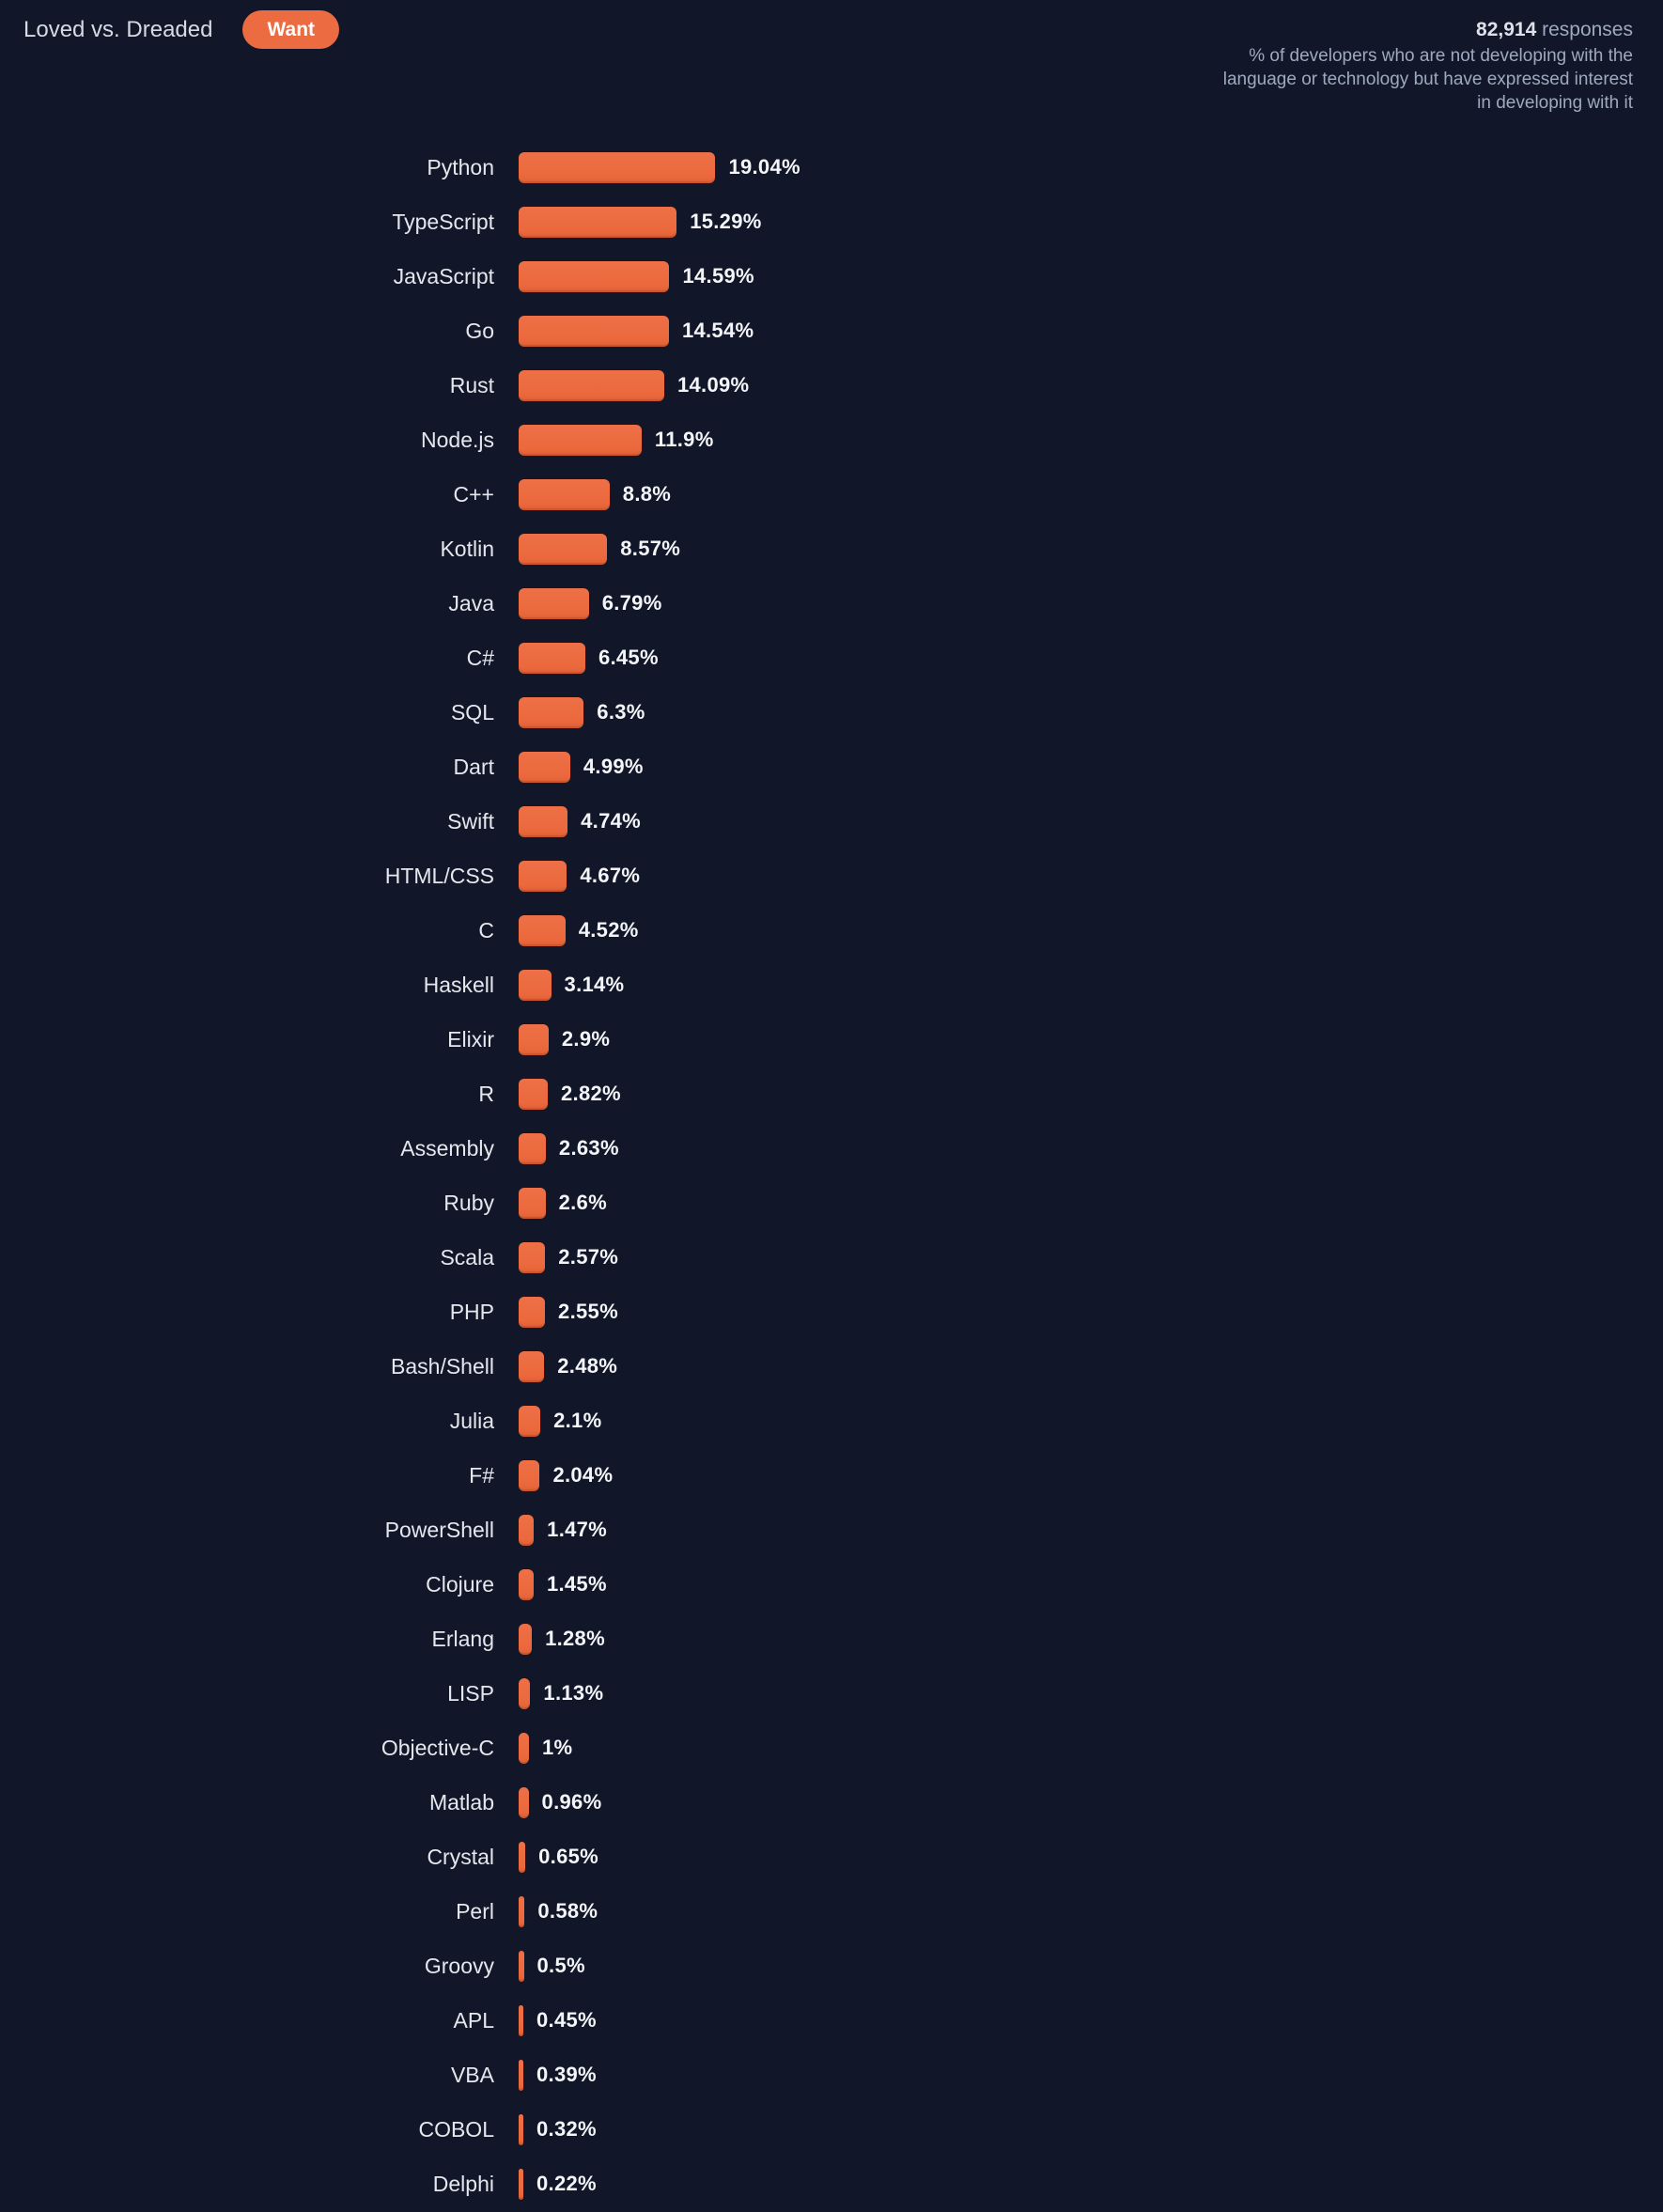  Describe the element at coordinates (486, 1093) in the screenshot. I see `category-label: R` at that location.